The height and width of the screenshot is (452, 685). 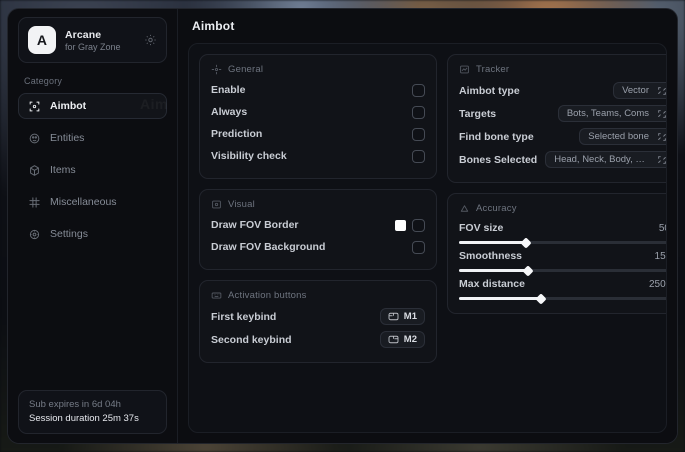 I want to click on dropdown-aimbot-type: Vector, so click(x=639, y=90).